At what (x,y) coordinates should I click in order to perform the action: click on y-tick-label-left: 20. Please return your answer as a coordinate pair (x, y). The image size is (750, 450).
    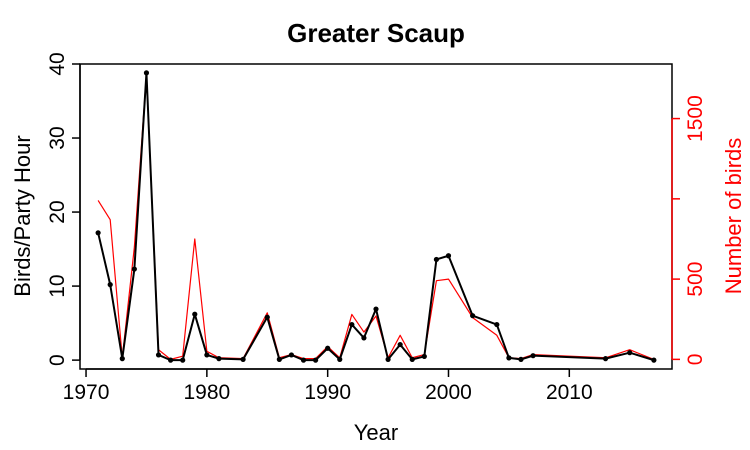
    Looking at the image, I should click on (57, 211).